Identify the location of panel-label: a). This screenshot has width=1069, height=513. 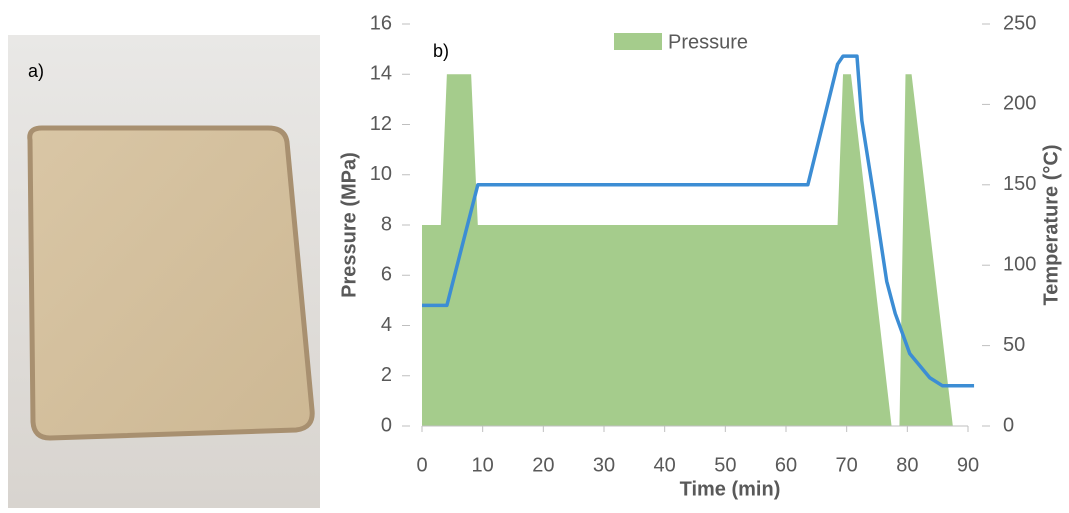
(36, 71).